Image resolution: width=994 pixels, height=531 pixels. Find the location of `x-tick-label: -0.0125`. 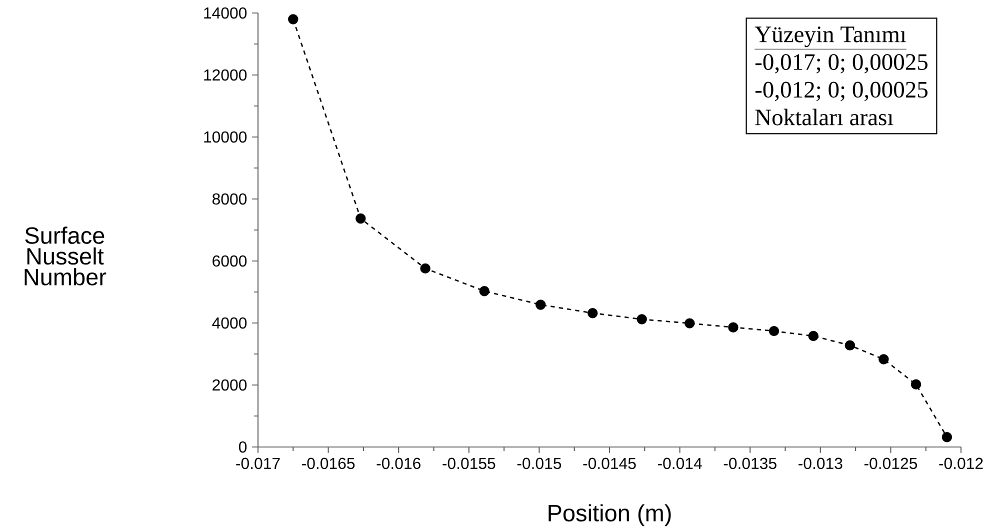

x-tick-label: -0.0125 is located at coordinates (891, 464).